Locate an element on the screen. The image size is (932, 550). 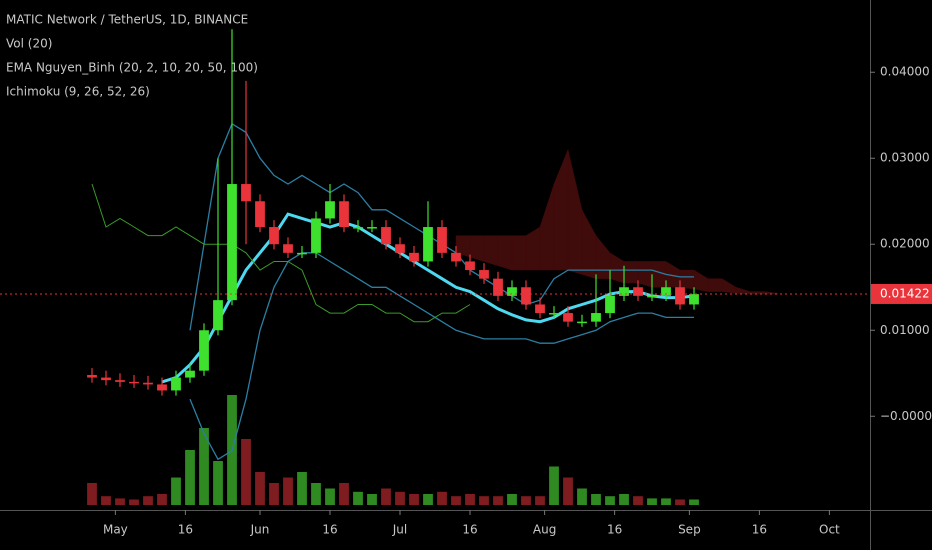
y-tick-label: −0.00000 is located at coordinates (906, 416).